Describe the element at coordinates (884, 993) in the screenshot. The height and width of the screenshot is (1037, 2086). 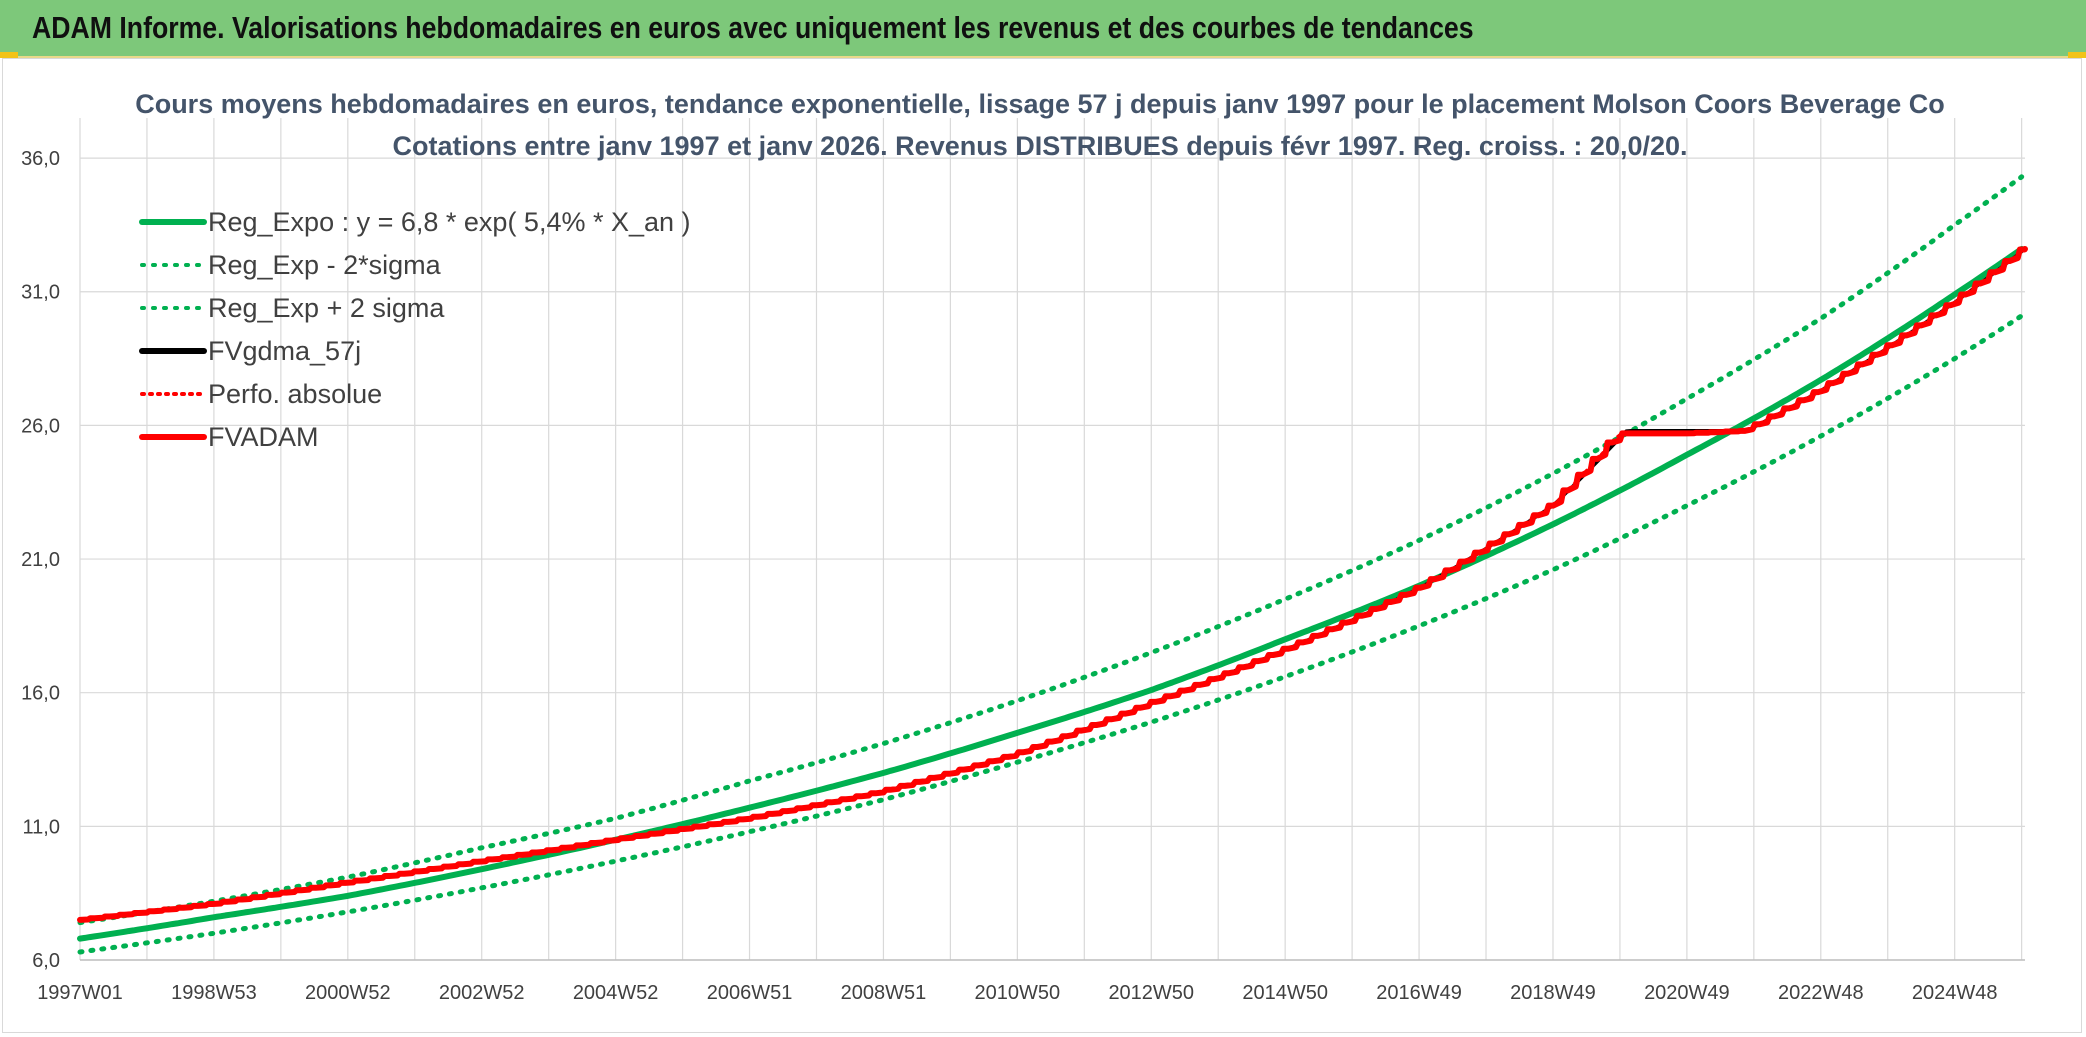
I see `x-tick-label: 2008W51` at that location.